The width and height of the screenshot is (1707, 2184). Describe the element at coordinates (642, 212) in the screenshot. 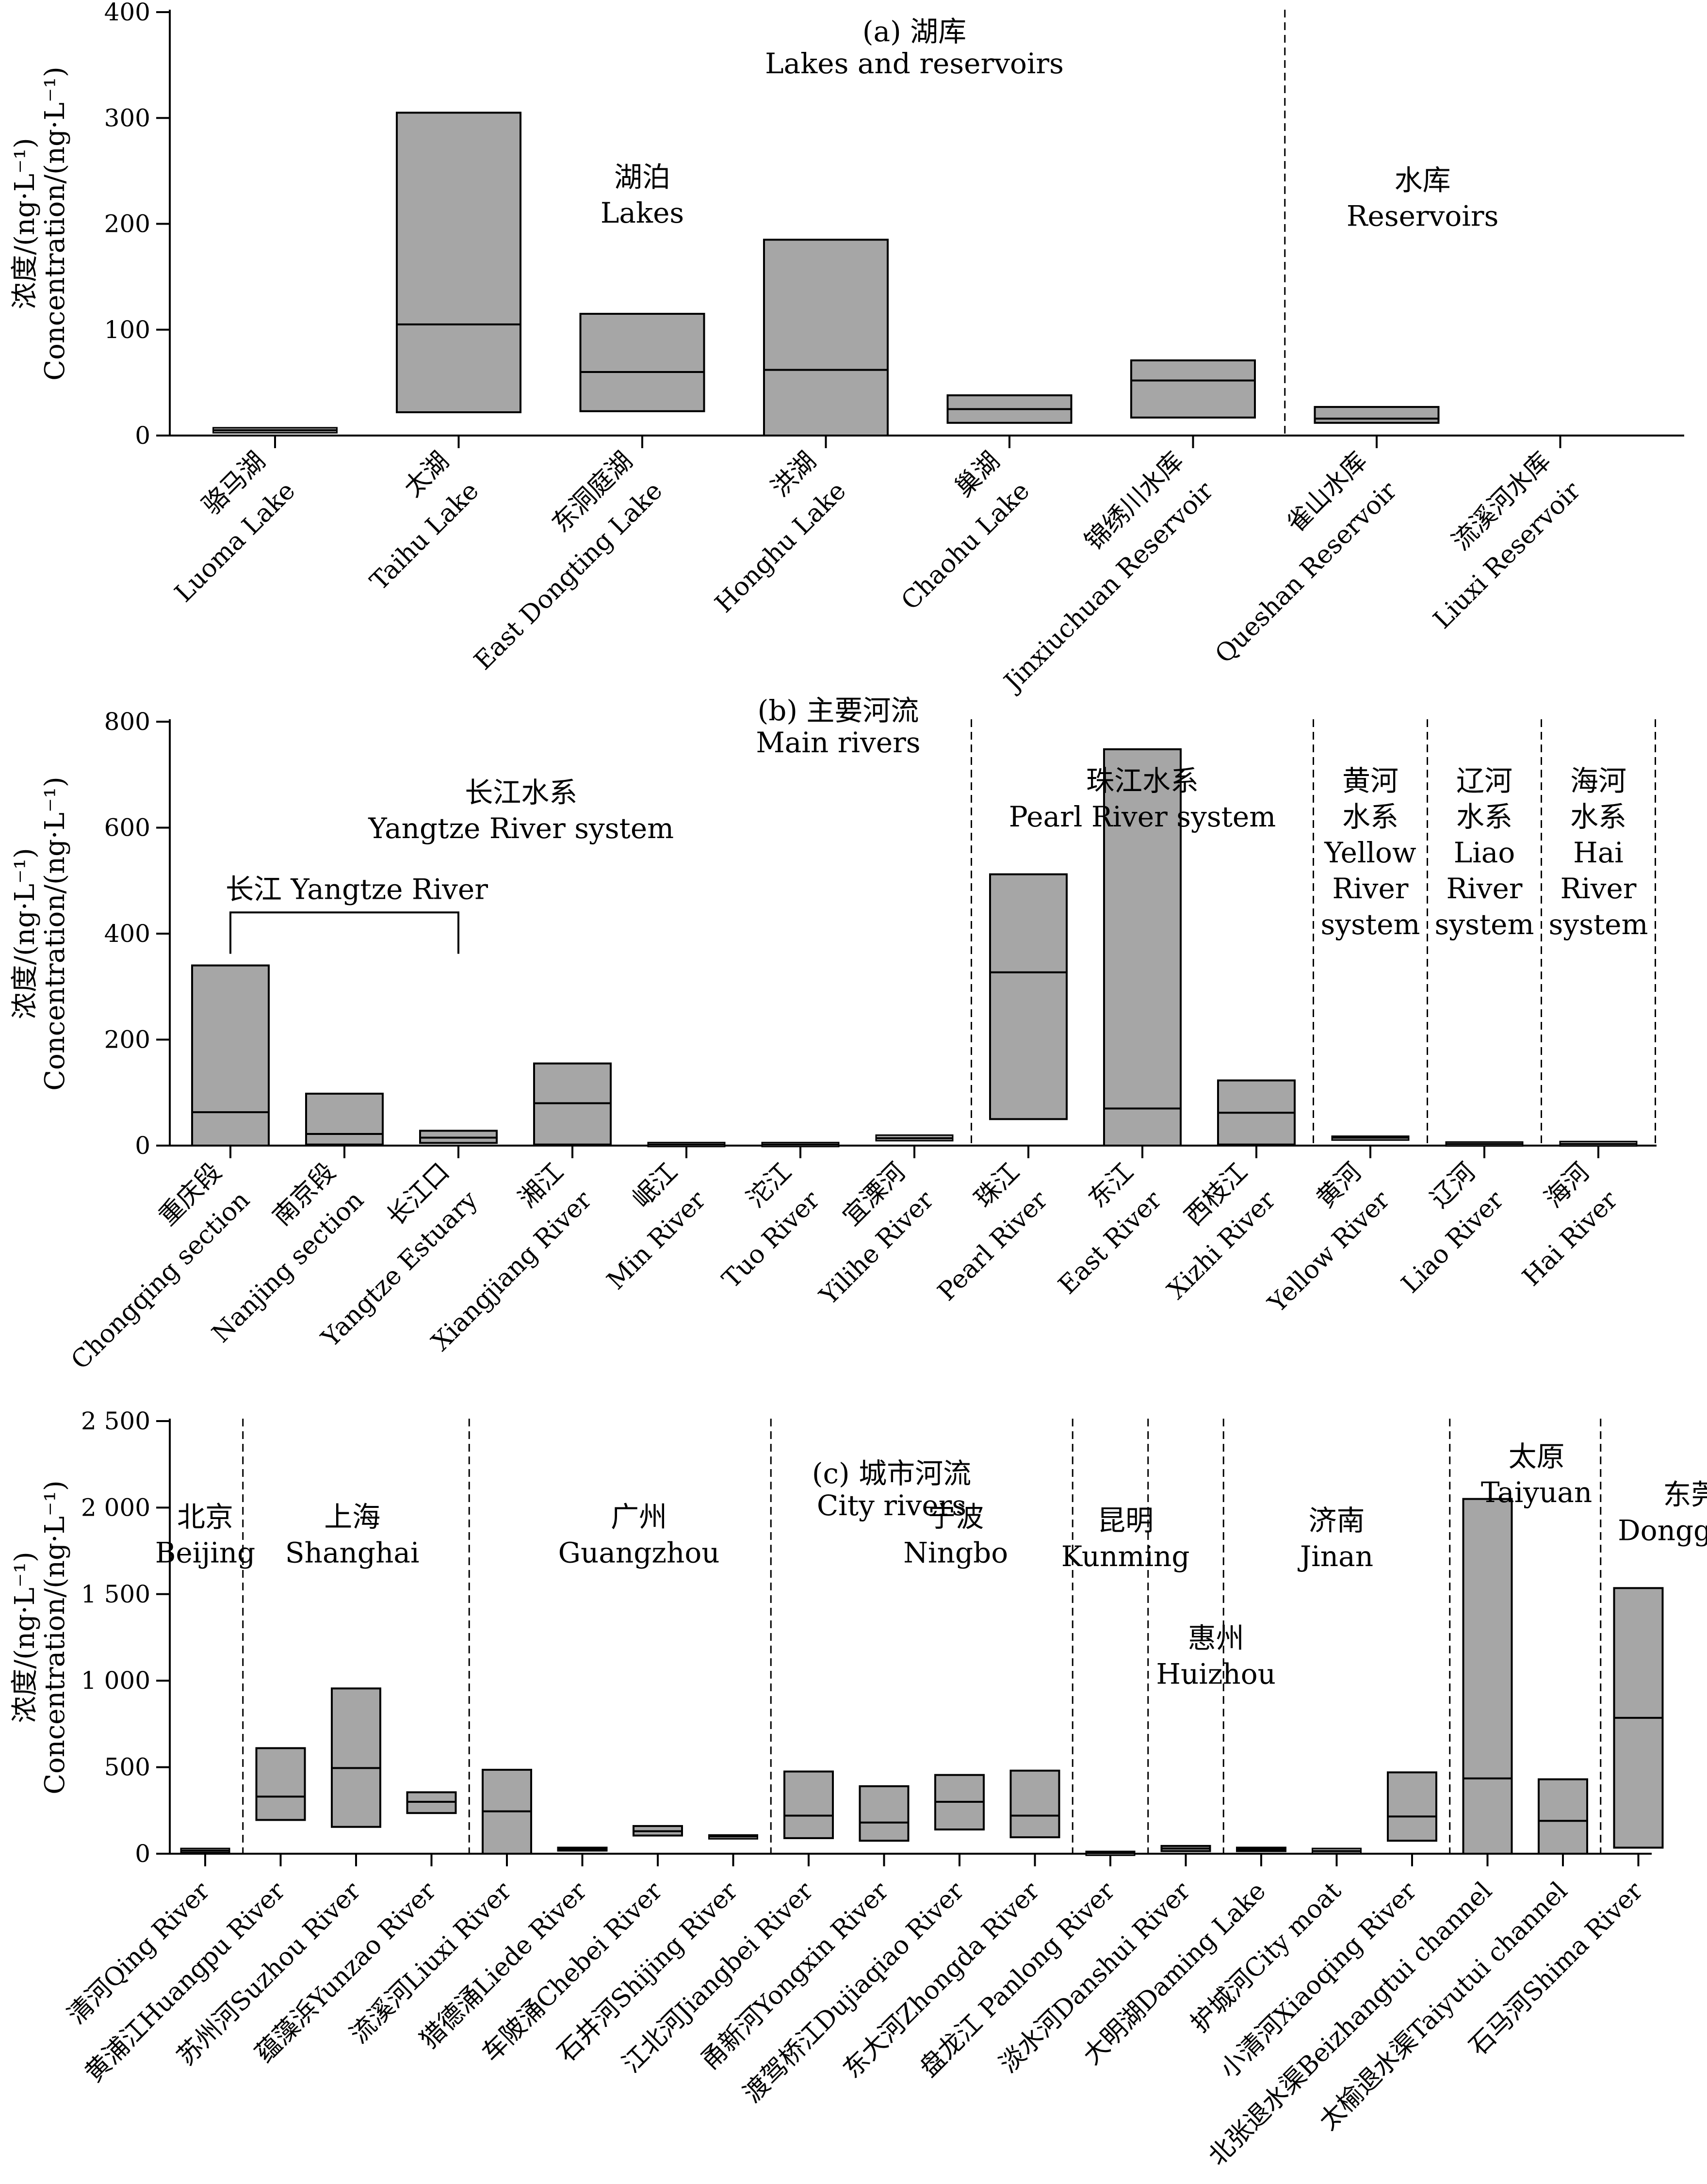

I see `group-label: Lakes` at that location.